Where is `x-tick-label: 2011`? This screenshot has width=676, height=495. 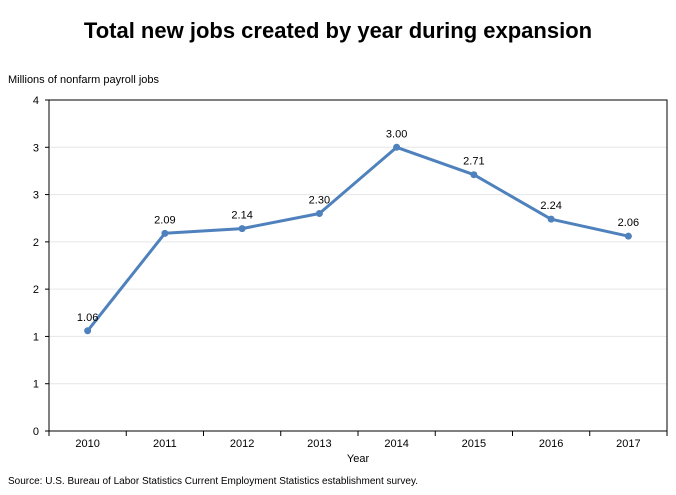
x-tick-label: 2011 is located at coordinates (165, 444).